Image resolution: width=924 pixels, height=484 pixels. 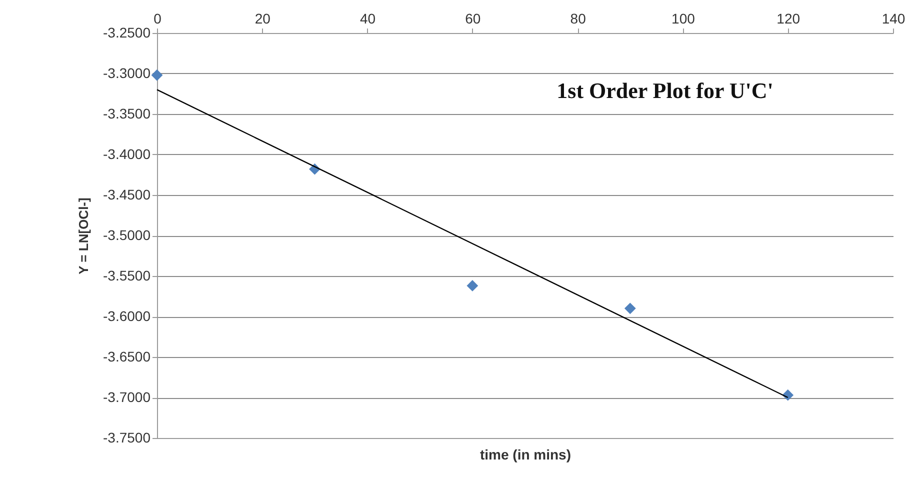 I want to click on x-tick-label: 100, so click(x=684, y=18).